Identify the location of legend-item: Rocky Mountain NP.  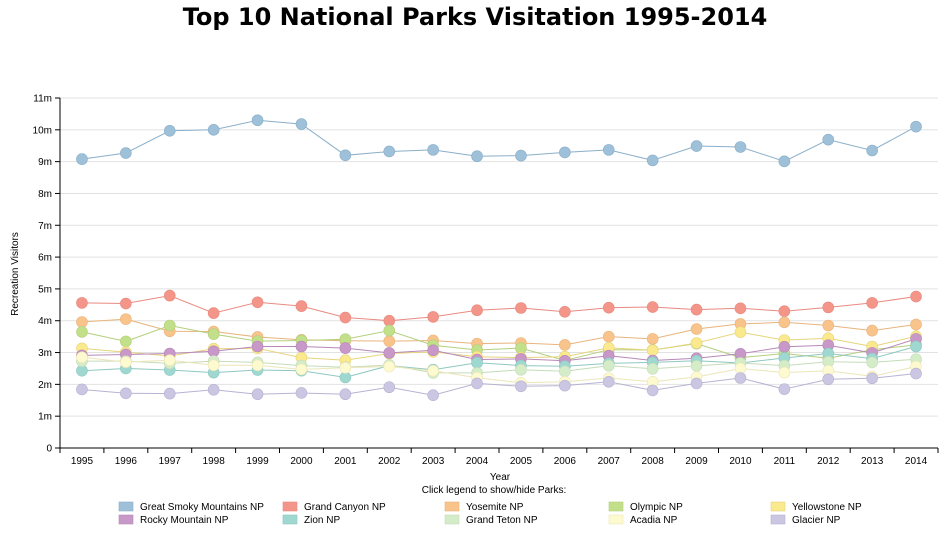
(173, 520).